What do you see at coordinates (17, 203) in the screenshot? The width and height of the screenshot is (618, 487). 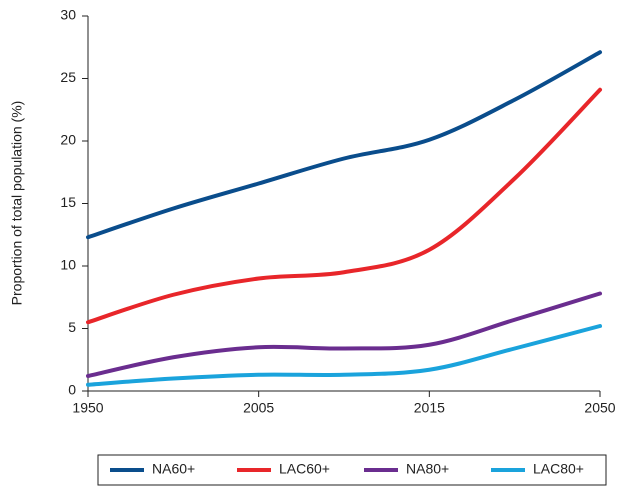 I see `y-axis-label: Proportion of total population (%)` at bounding box center [17, 203].